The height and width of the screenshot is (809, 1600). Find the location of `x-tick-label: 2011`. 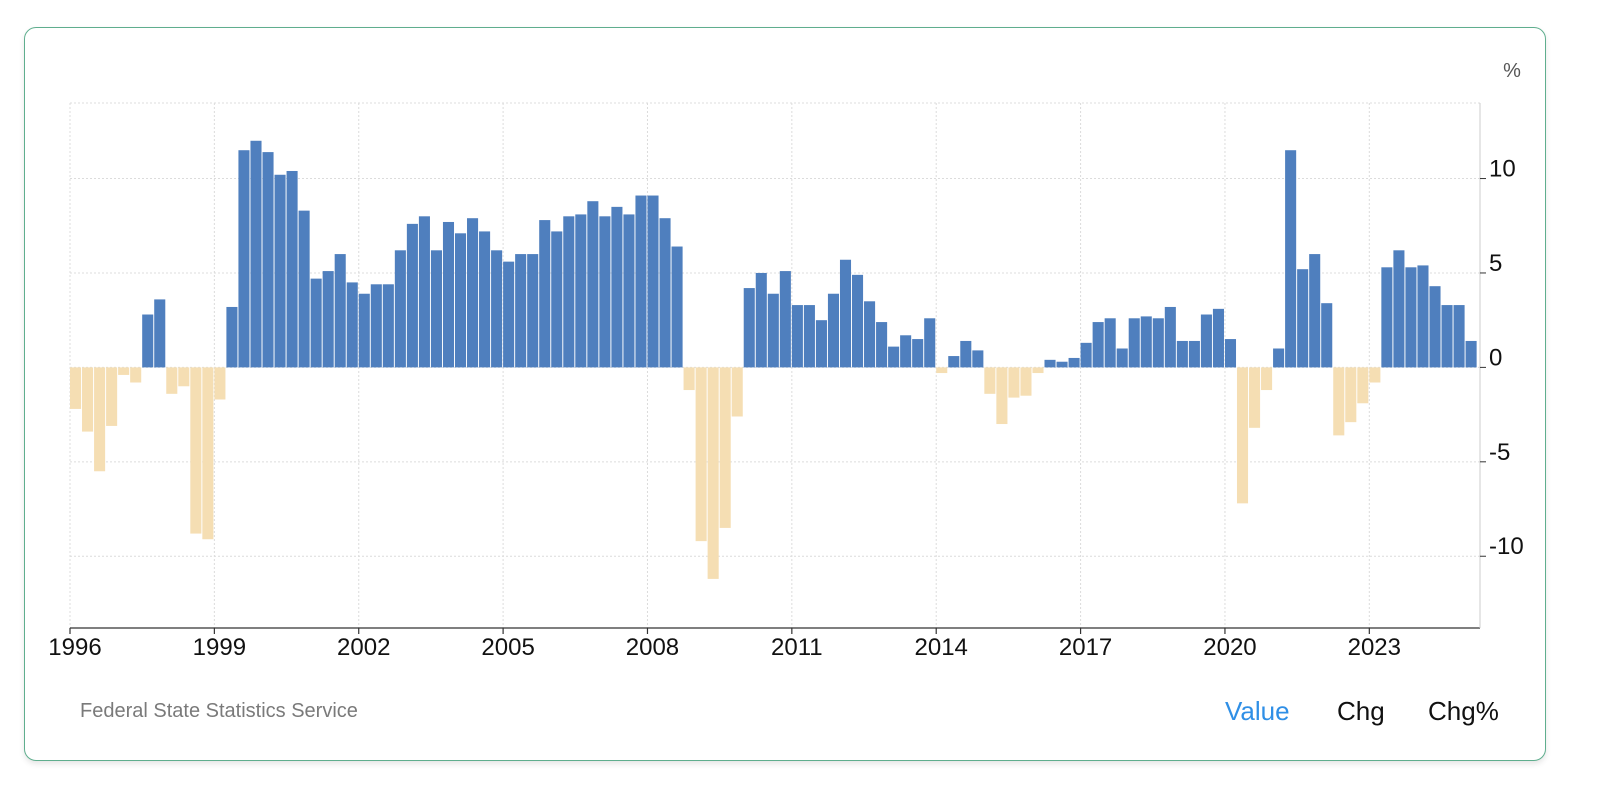

x-tick-label: 2011 is located at coordinates (797, 647).